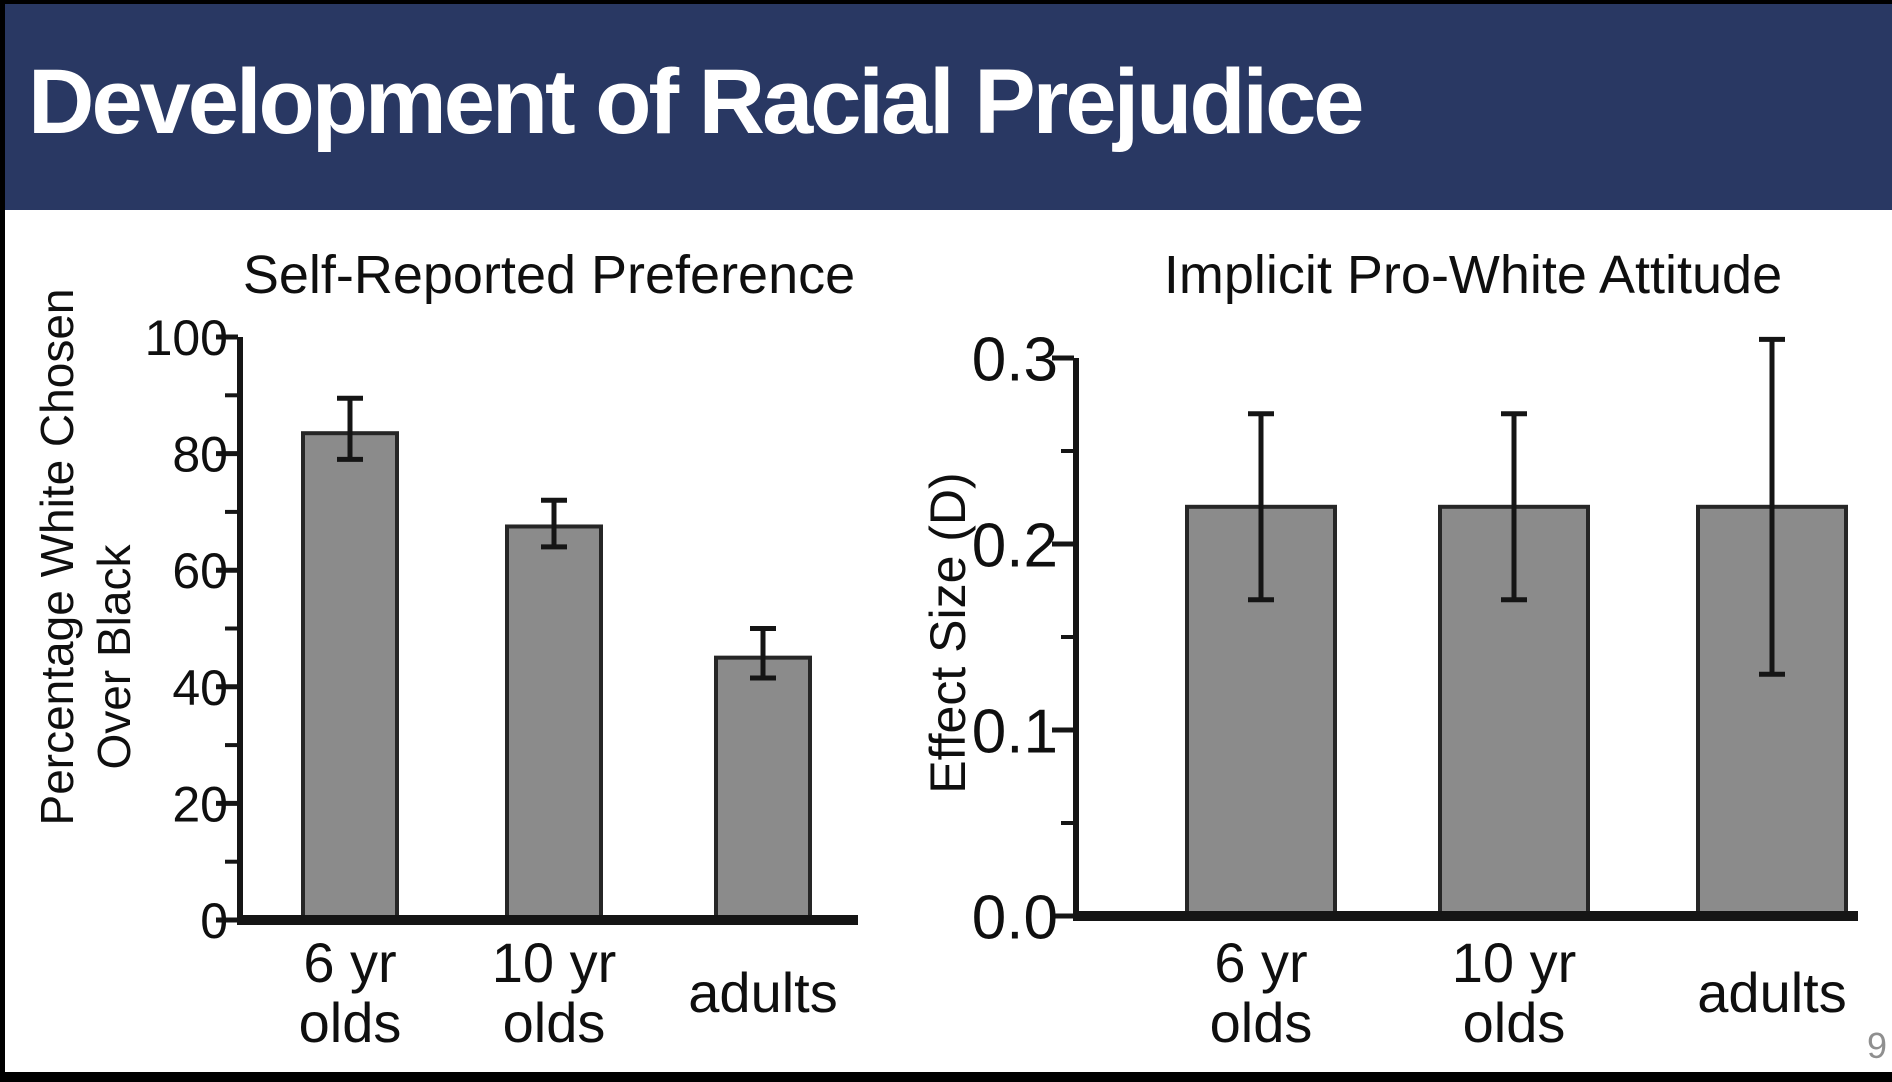 The height and width of the screenshot is (1082, 1892). Describe the element at coordinates (186, 338) in the screenshot. I see `left-ytick-label-100: 100` at that location.